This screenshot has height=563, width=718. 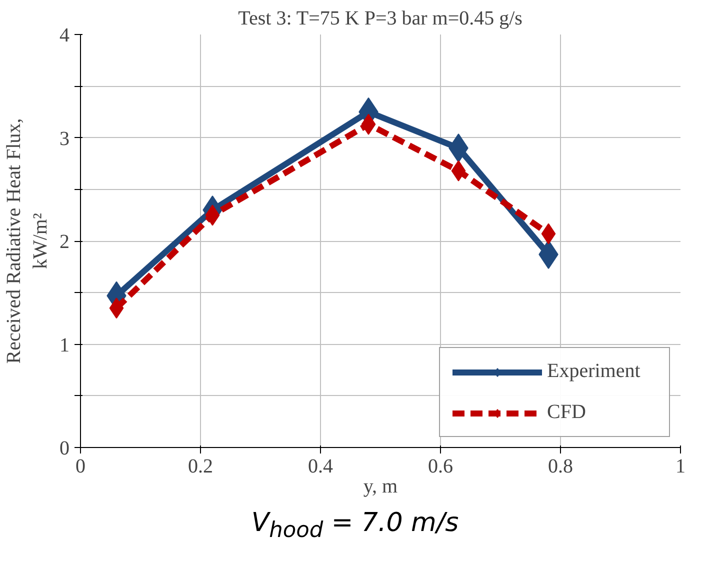 What do you see at coordinates (65, 345) in the screenshot?
I see `y-tick-label: 1` at bounding box center [65, 345].